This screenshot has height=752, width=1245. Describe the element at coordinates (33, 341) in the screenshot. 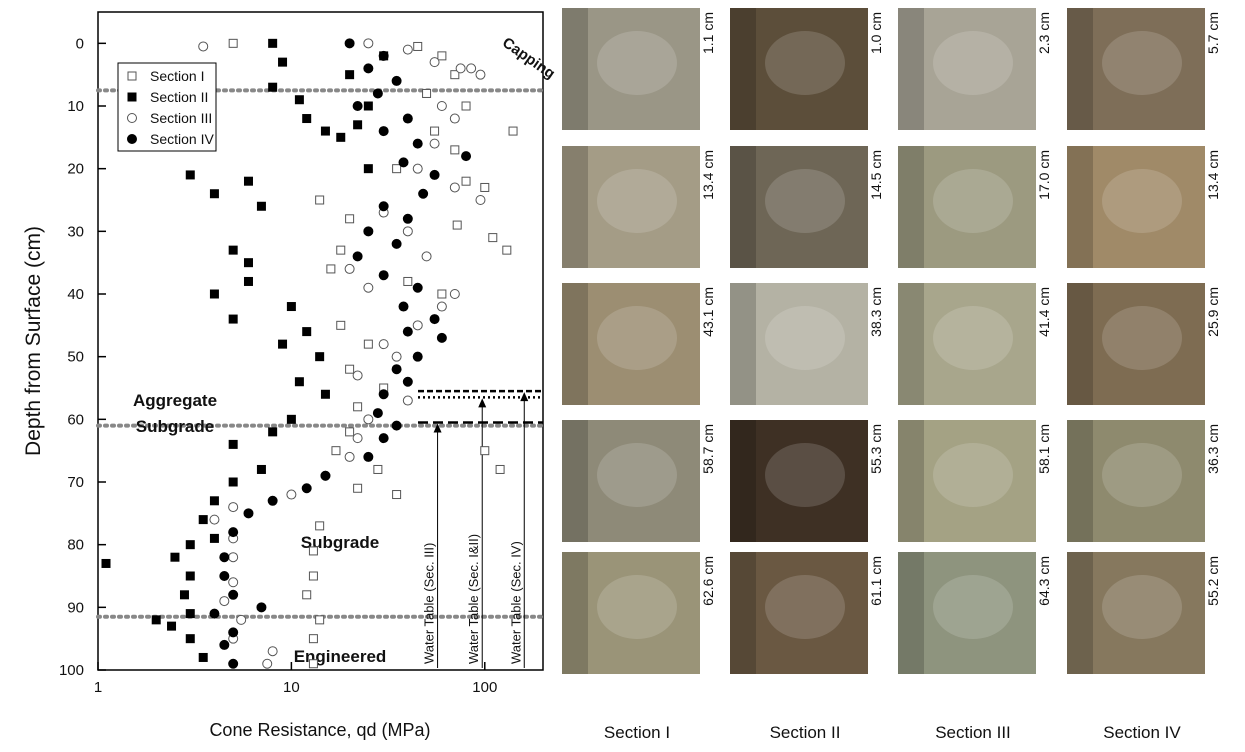

I see `y-axis-label: Depth from Surface (cm)` at that location.